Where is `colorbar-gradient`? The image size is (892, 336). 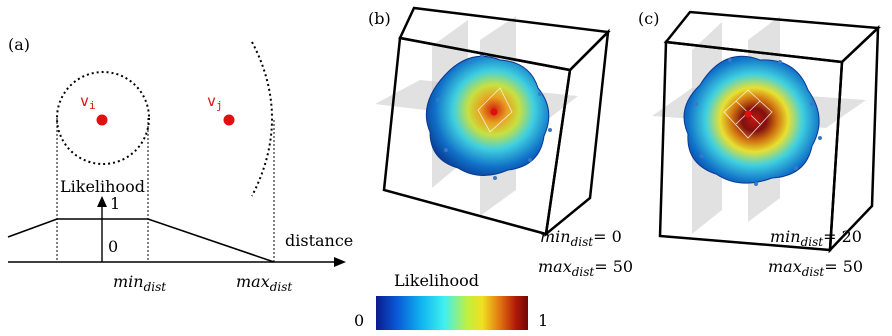 colorbar-gradient is located at coordinates (452, 313).